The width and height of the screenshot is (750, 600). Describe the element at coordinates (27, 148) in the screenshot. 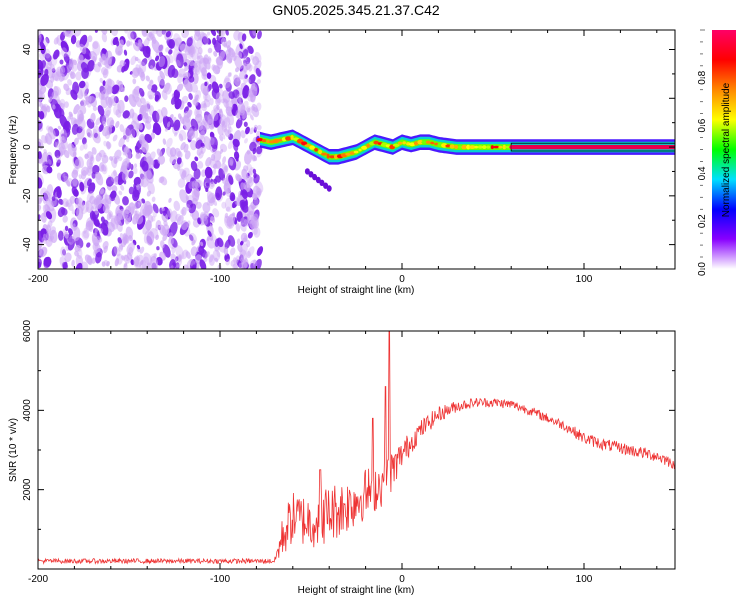

I see `spectrogram-y-tick-labels: -40 -20 0 20 40` at that location.